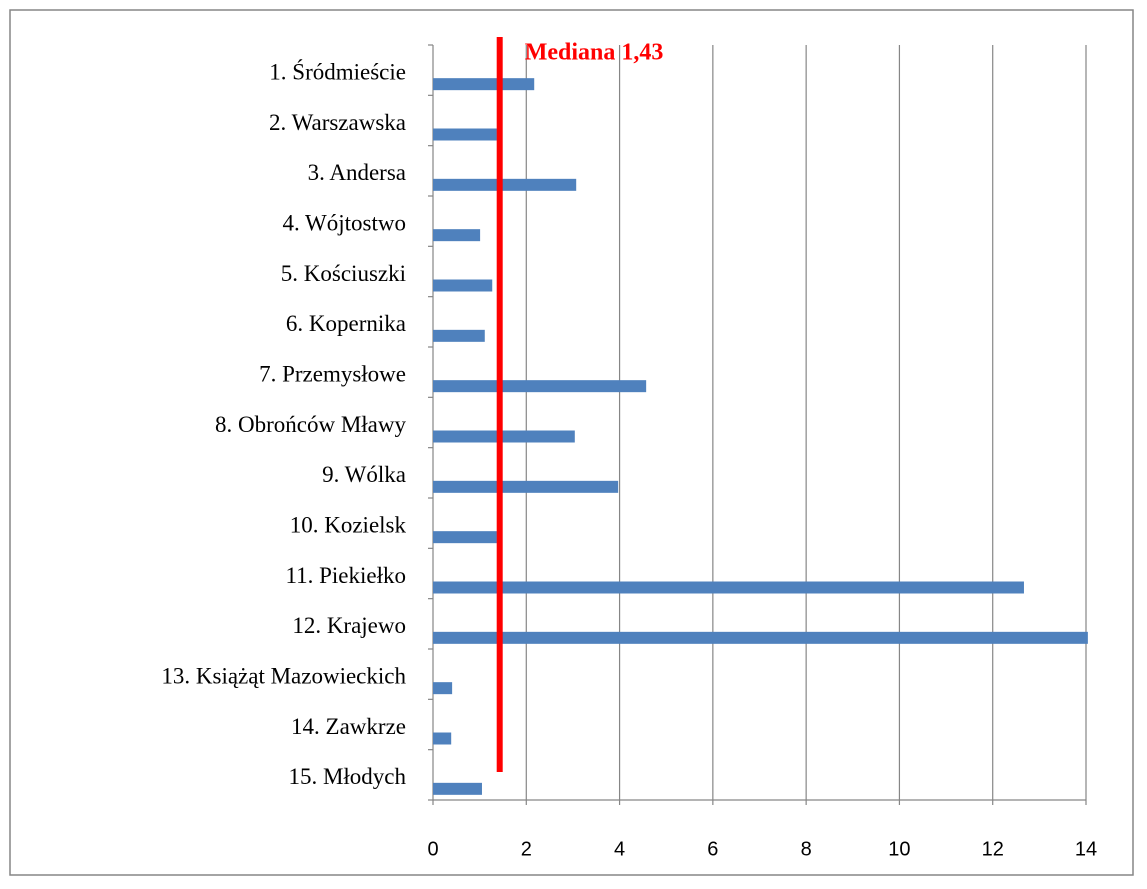  Describe the element at coordinates (364, 474) in the screenshot. I see `y-tick-label: 9. Wólka` at that location.